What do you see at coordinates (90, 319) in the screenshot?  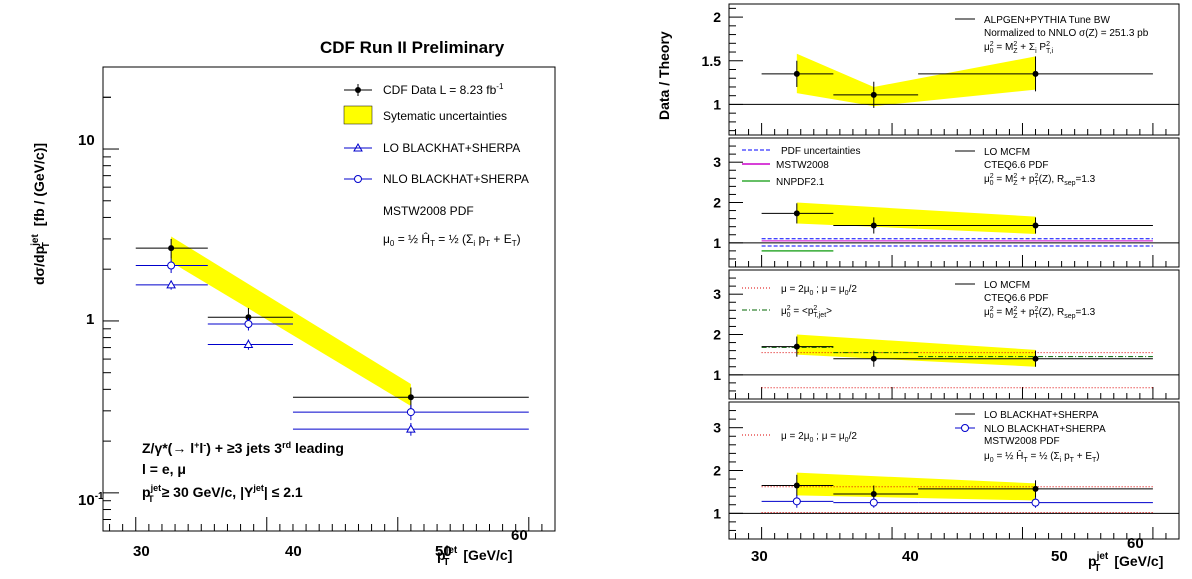 I see `y-tick-1: 1` at bounding box center [90, 319].